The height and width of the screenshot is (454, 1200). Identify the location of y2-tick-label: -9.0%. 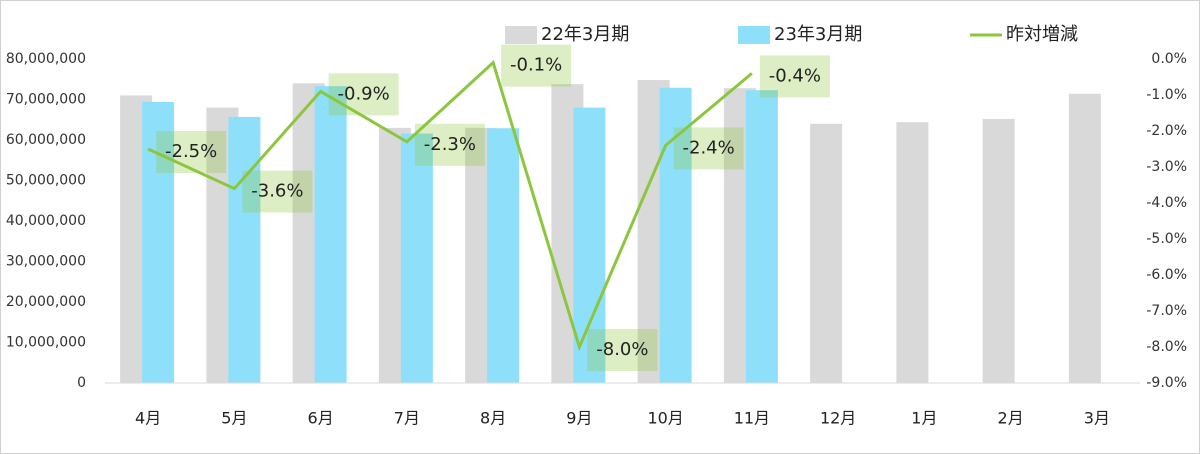
(1166, 383).